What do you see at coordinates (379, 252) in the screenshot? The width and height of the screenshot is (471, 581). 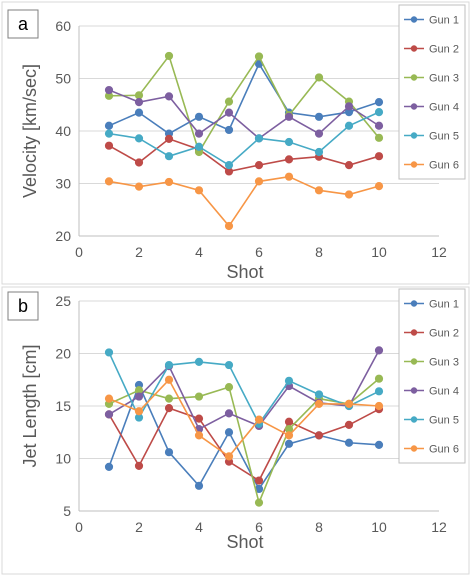 I see `x-tick-label: 10` at bounding box center [379, 252].